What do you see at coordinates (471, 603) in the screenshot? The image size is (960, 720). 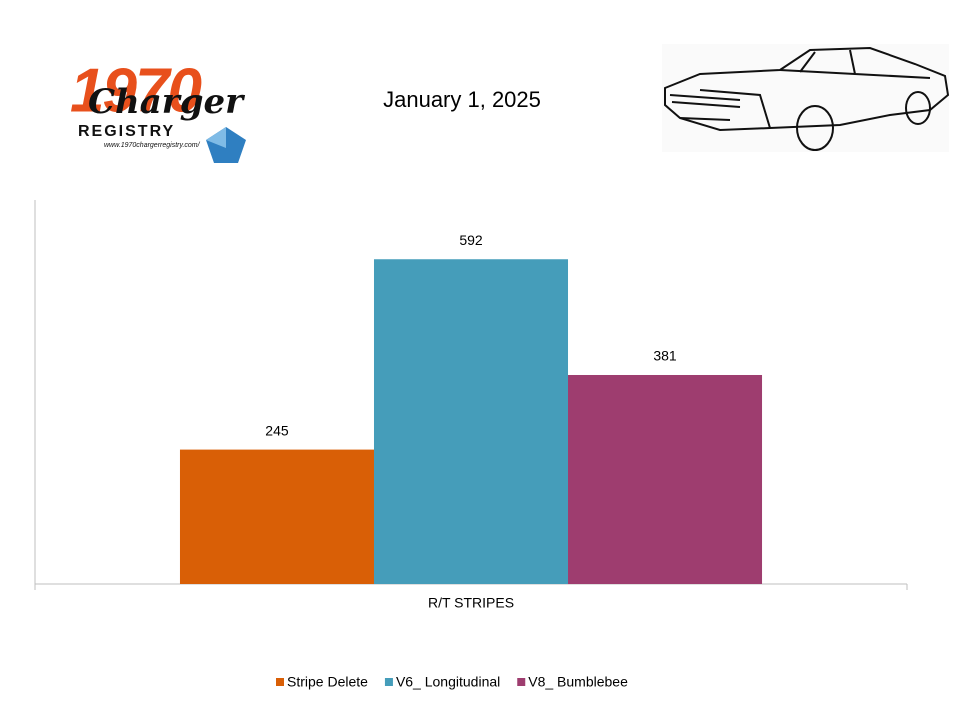 I see `x-tick-label: R/T STRIPES` at bounding box center [471, 603].